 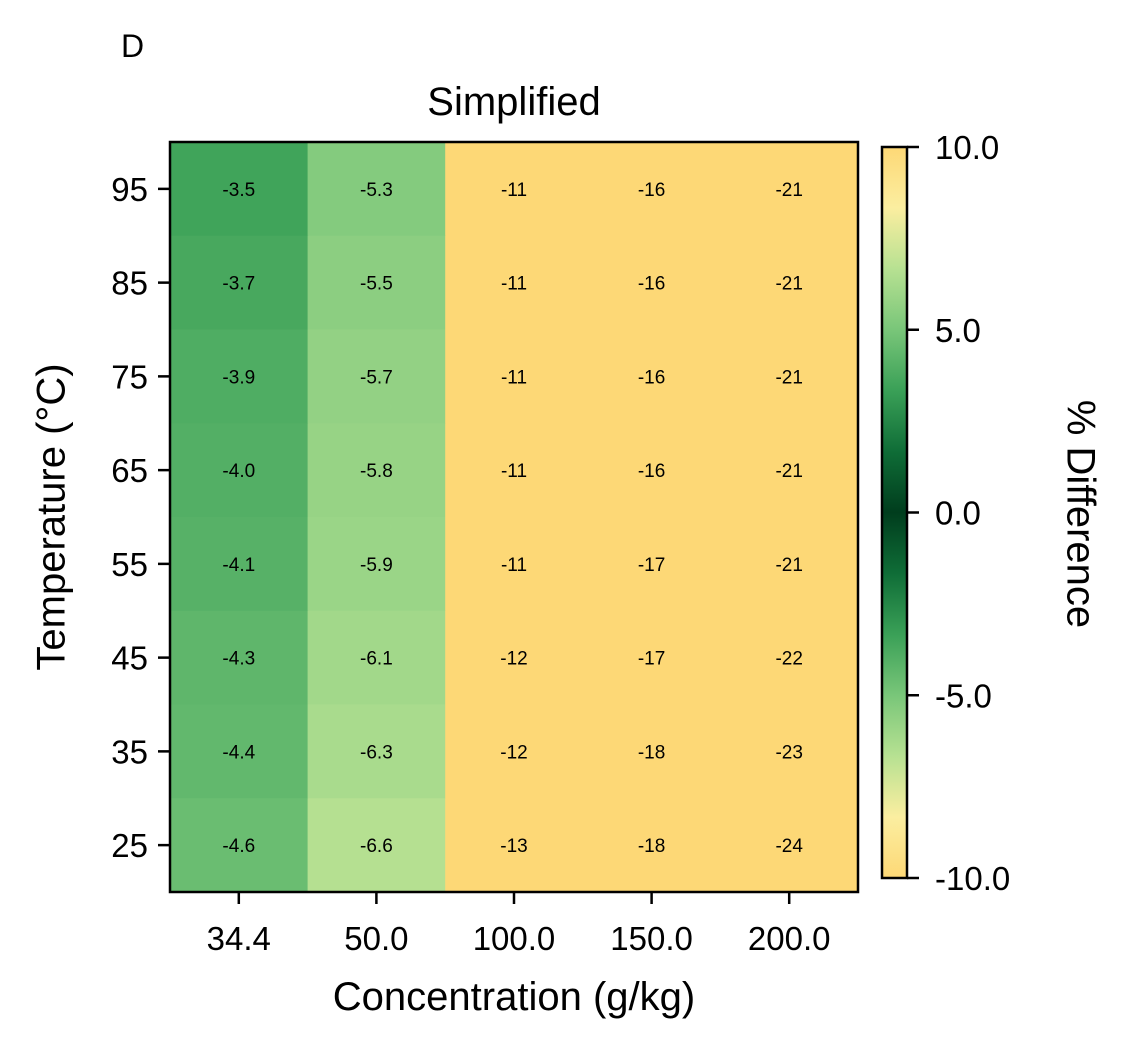 I want to click on colorbar-tick-label: 5.0, so click(x=958, y=330).